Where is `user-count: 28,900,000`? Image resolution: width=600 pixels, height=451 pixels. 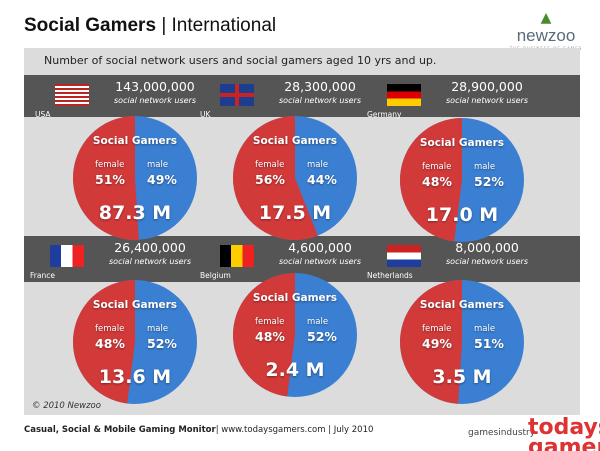 user-count: 28,900,000 is located at coordinates (487, 86).